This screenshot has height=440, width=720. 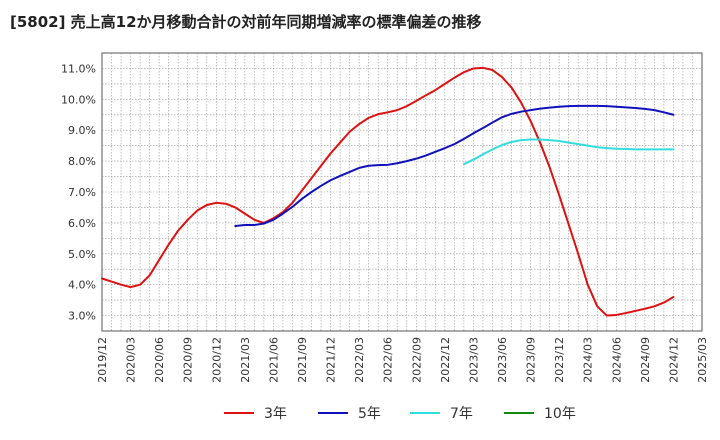 What do you see at coordinates (461, 414) in the screenshot?
I see `legend-label: 7年` at bounding box center [461, 414].